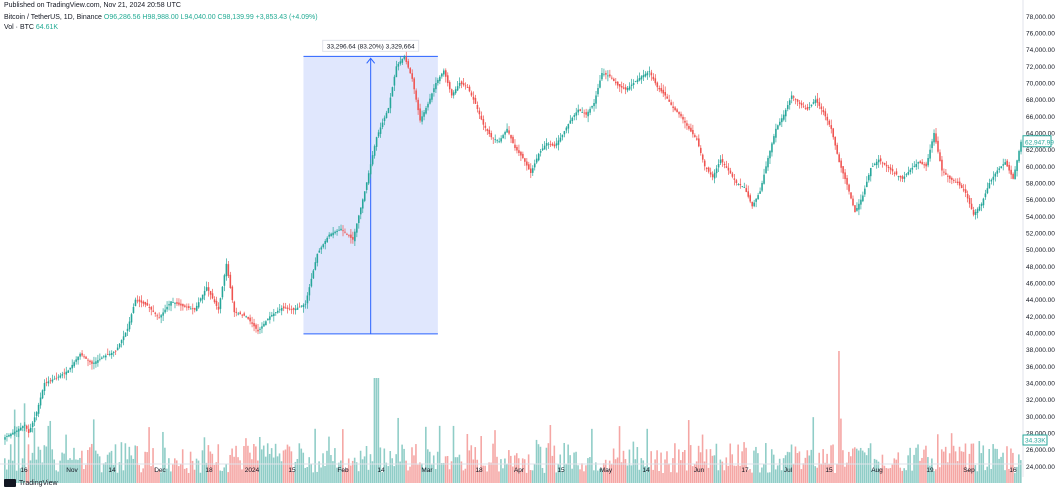 The width and height of the screenshot is (1057, 491). What do you see at coordinates (1040, 134) in the screenshot?
I see `price-tick-label: 64,000.00` at bounding box center [1040, 134].